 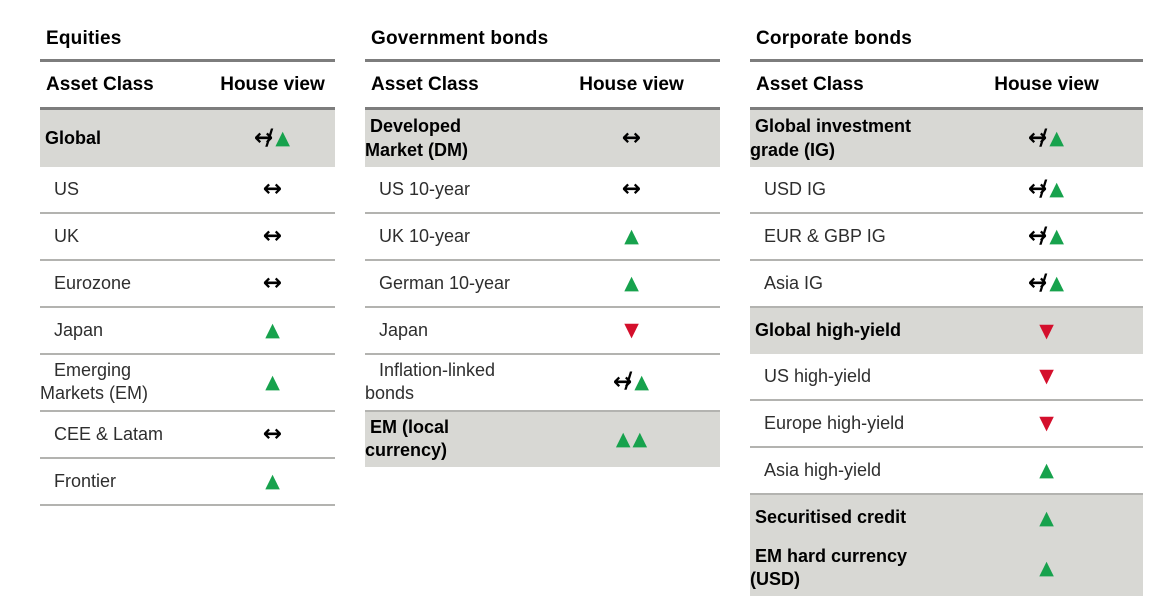 I want to click on table-row: UK 10-year ▲, so click(x=542, y=237).